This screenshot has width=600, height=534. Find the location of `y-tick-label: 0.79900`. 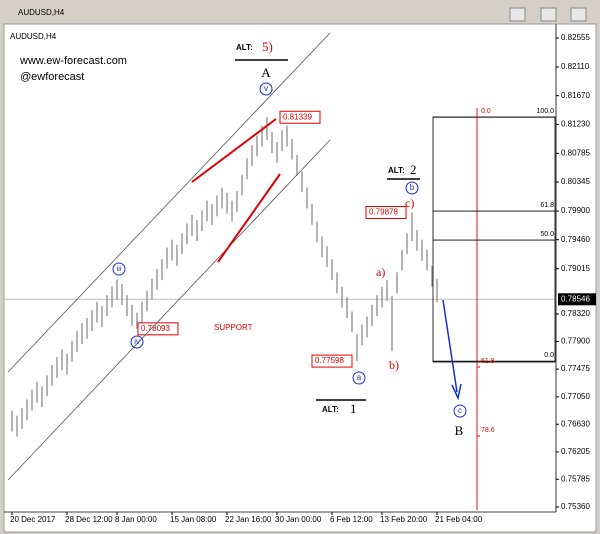

y-tick-label: 0.79900 is located at coordinates (575, 210).